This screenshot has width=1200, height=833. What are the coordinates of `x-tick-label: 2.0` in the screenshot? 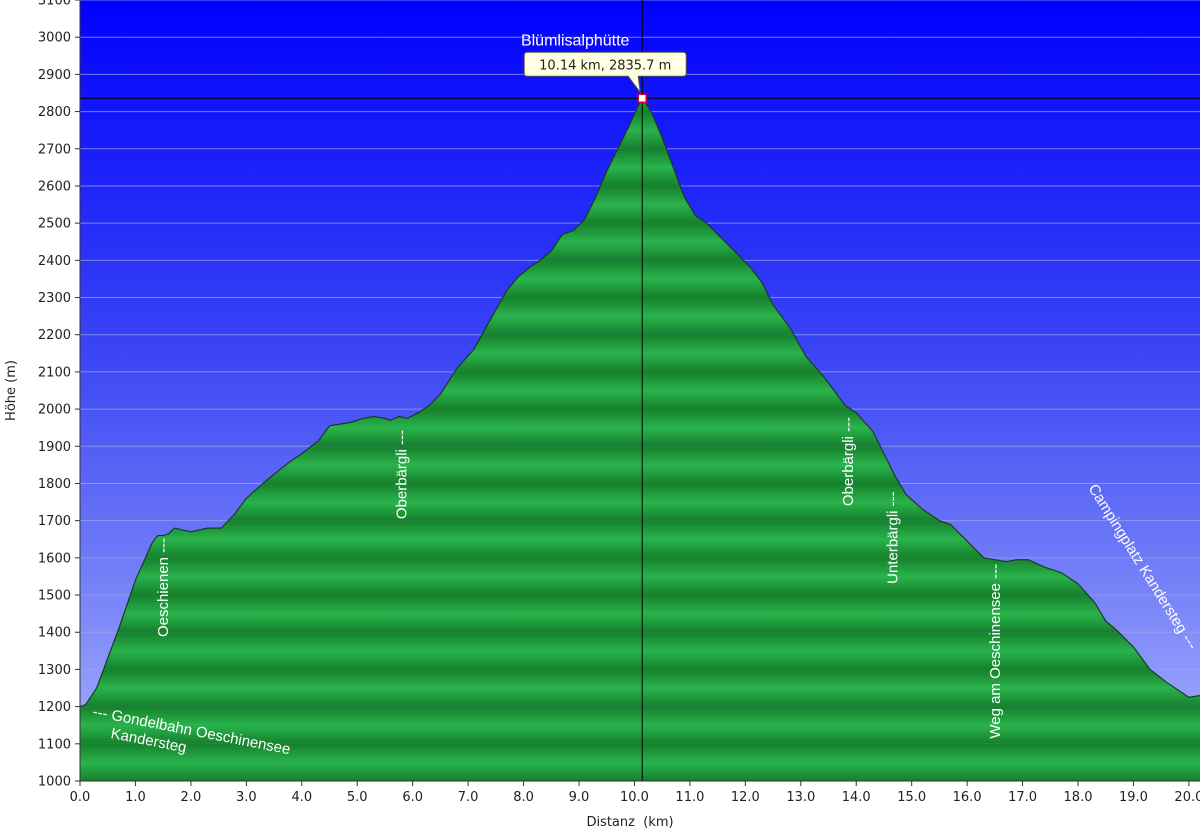 It's located at (191, 797).